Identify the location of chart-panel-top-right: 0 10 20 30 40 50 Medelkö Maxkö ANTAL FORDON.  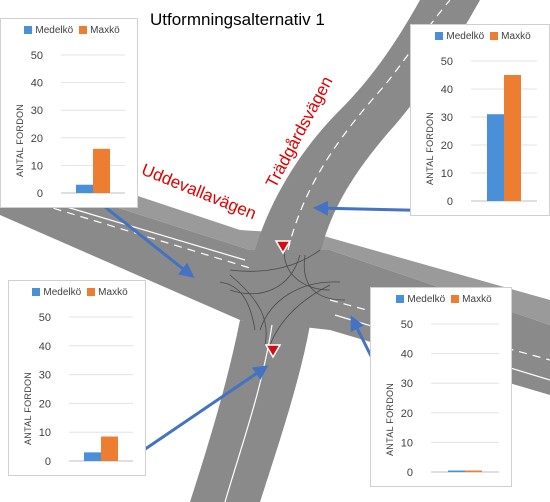
(480, 120).